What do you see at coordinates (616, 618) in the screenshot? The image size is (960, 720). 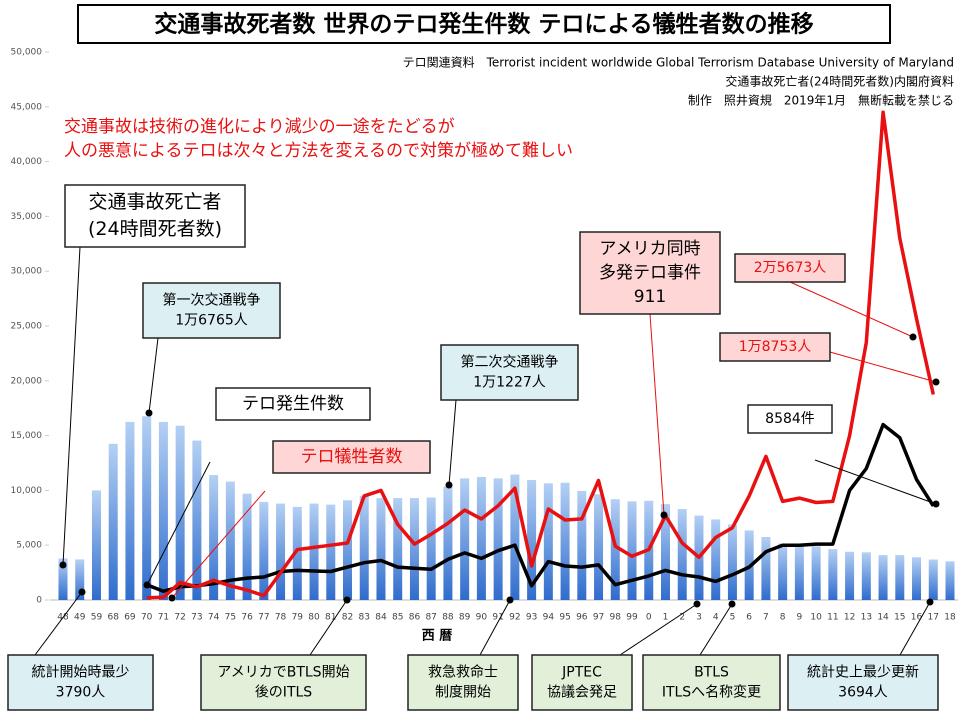 I see `x-tick-label: 98` at bounding box center [616, 618].